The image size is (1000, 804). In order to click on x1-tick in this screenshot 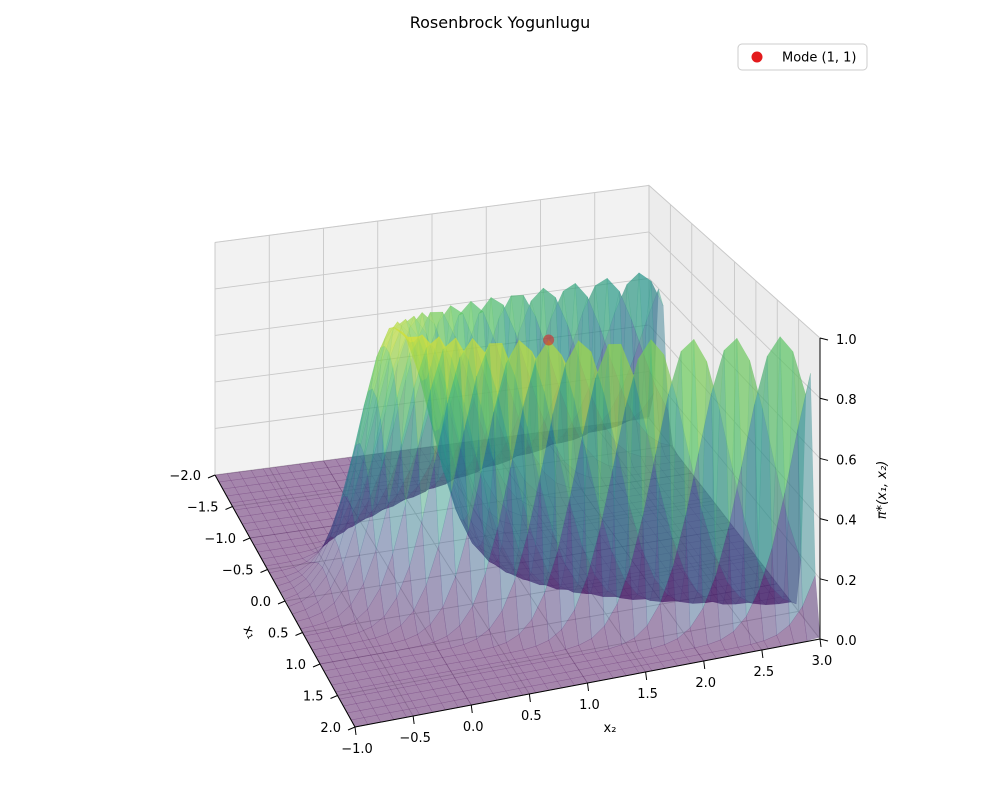, I will do `click(334, 697)`.